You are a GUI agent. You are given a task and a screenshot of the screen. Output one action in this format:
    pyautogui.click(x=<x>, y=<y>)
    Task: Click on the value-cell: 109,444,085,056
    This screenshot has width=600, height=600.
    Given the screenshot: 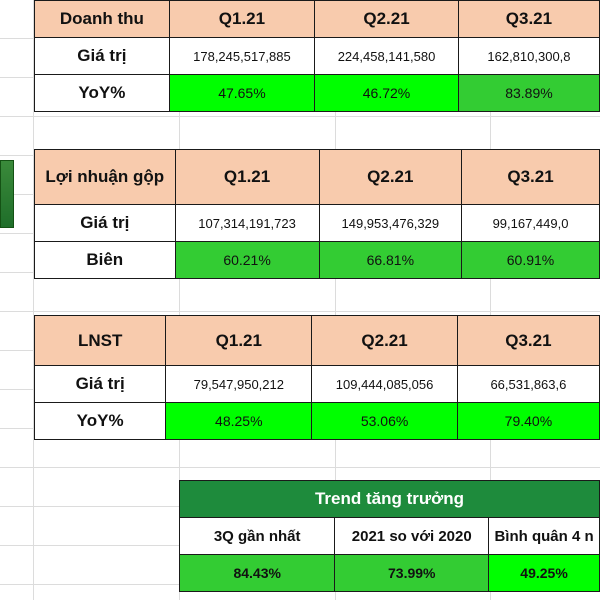 What is the action you would take?
    pyautogui.click(x=384, y=384)
    